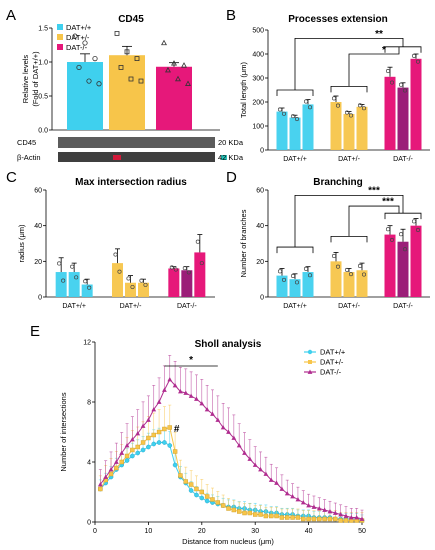 This screenshot has width=435, height=550. What do you see at coordinates (21, 243) in the screenshot?
I see `panel-c-ylabel: radius (μm)` at bounding box center [21, 243].